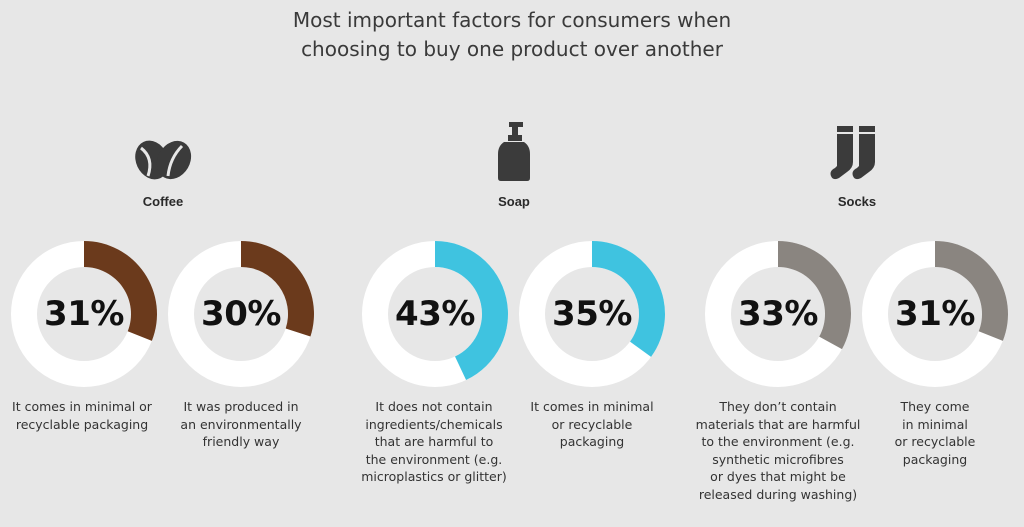 The height and width of the screenshot is (527, 1024). Describe the element at coordinates (935, 406) in the screenshot. I see `description-line: They come` at that location.